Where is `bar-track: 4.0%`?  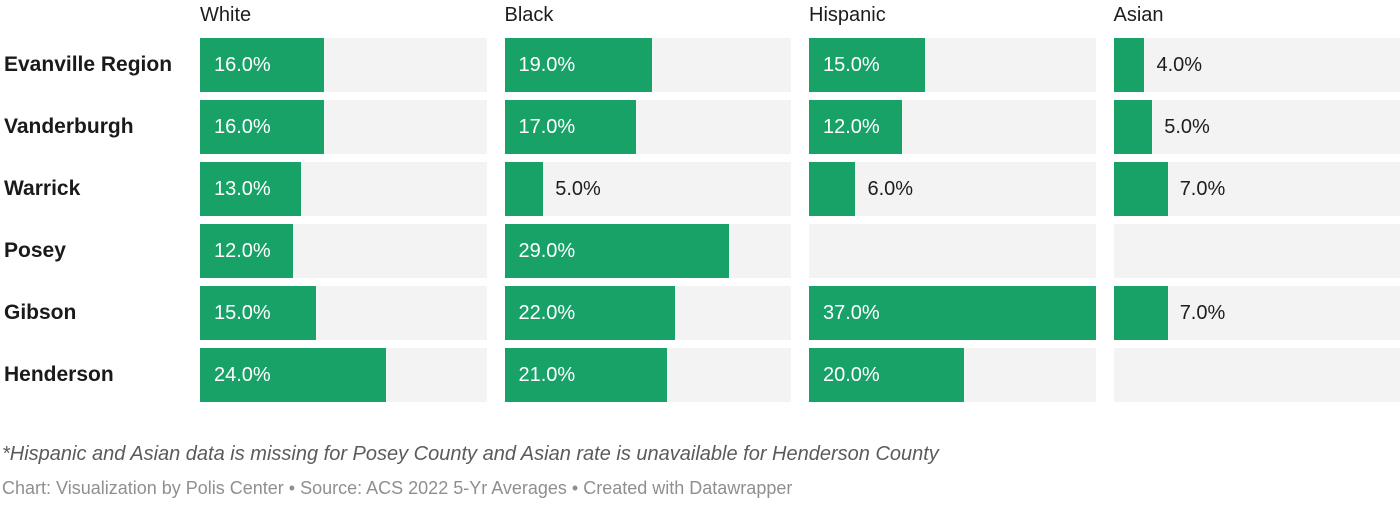
bar-track: 4.0% is located at coordinates (1256, 65).